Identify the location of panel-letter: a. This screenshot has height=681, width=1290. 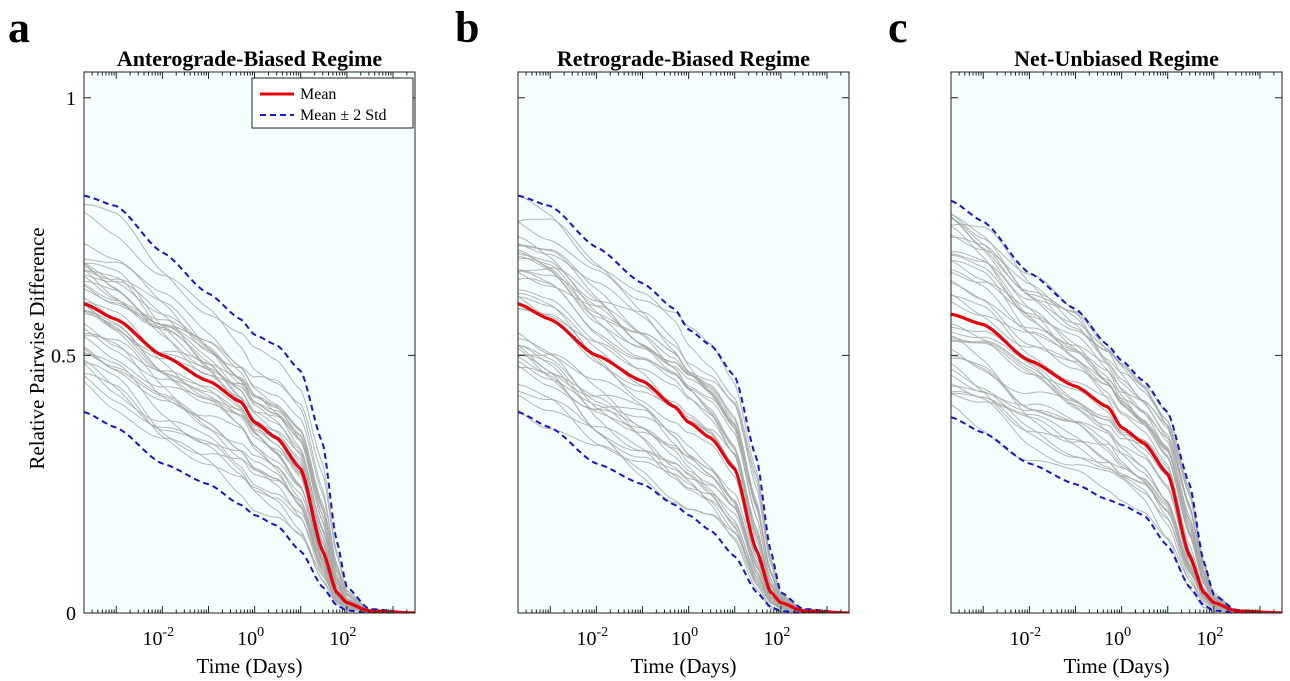
(19, 27).